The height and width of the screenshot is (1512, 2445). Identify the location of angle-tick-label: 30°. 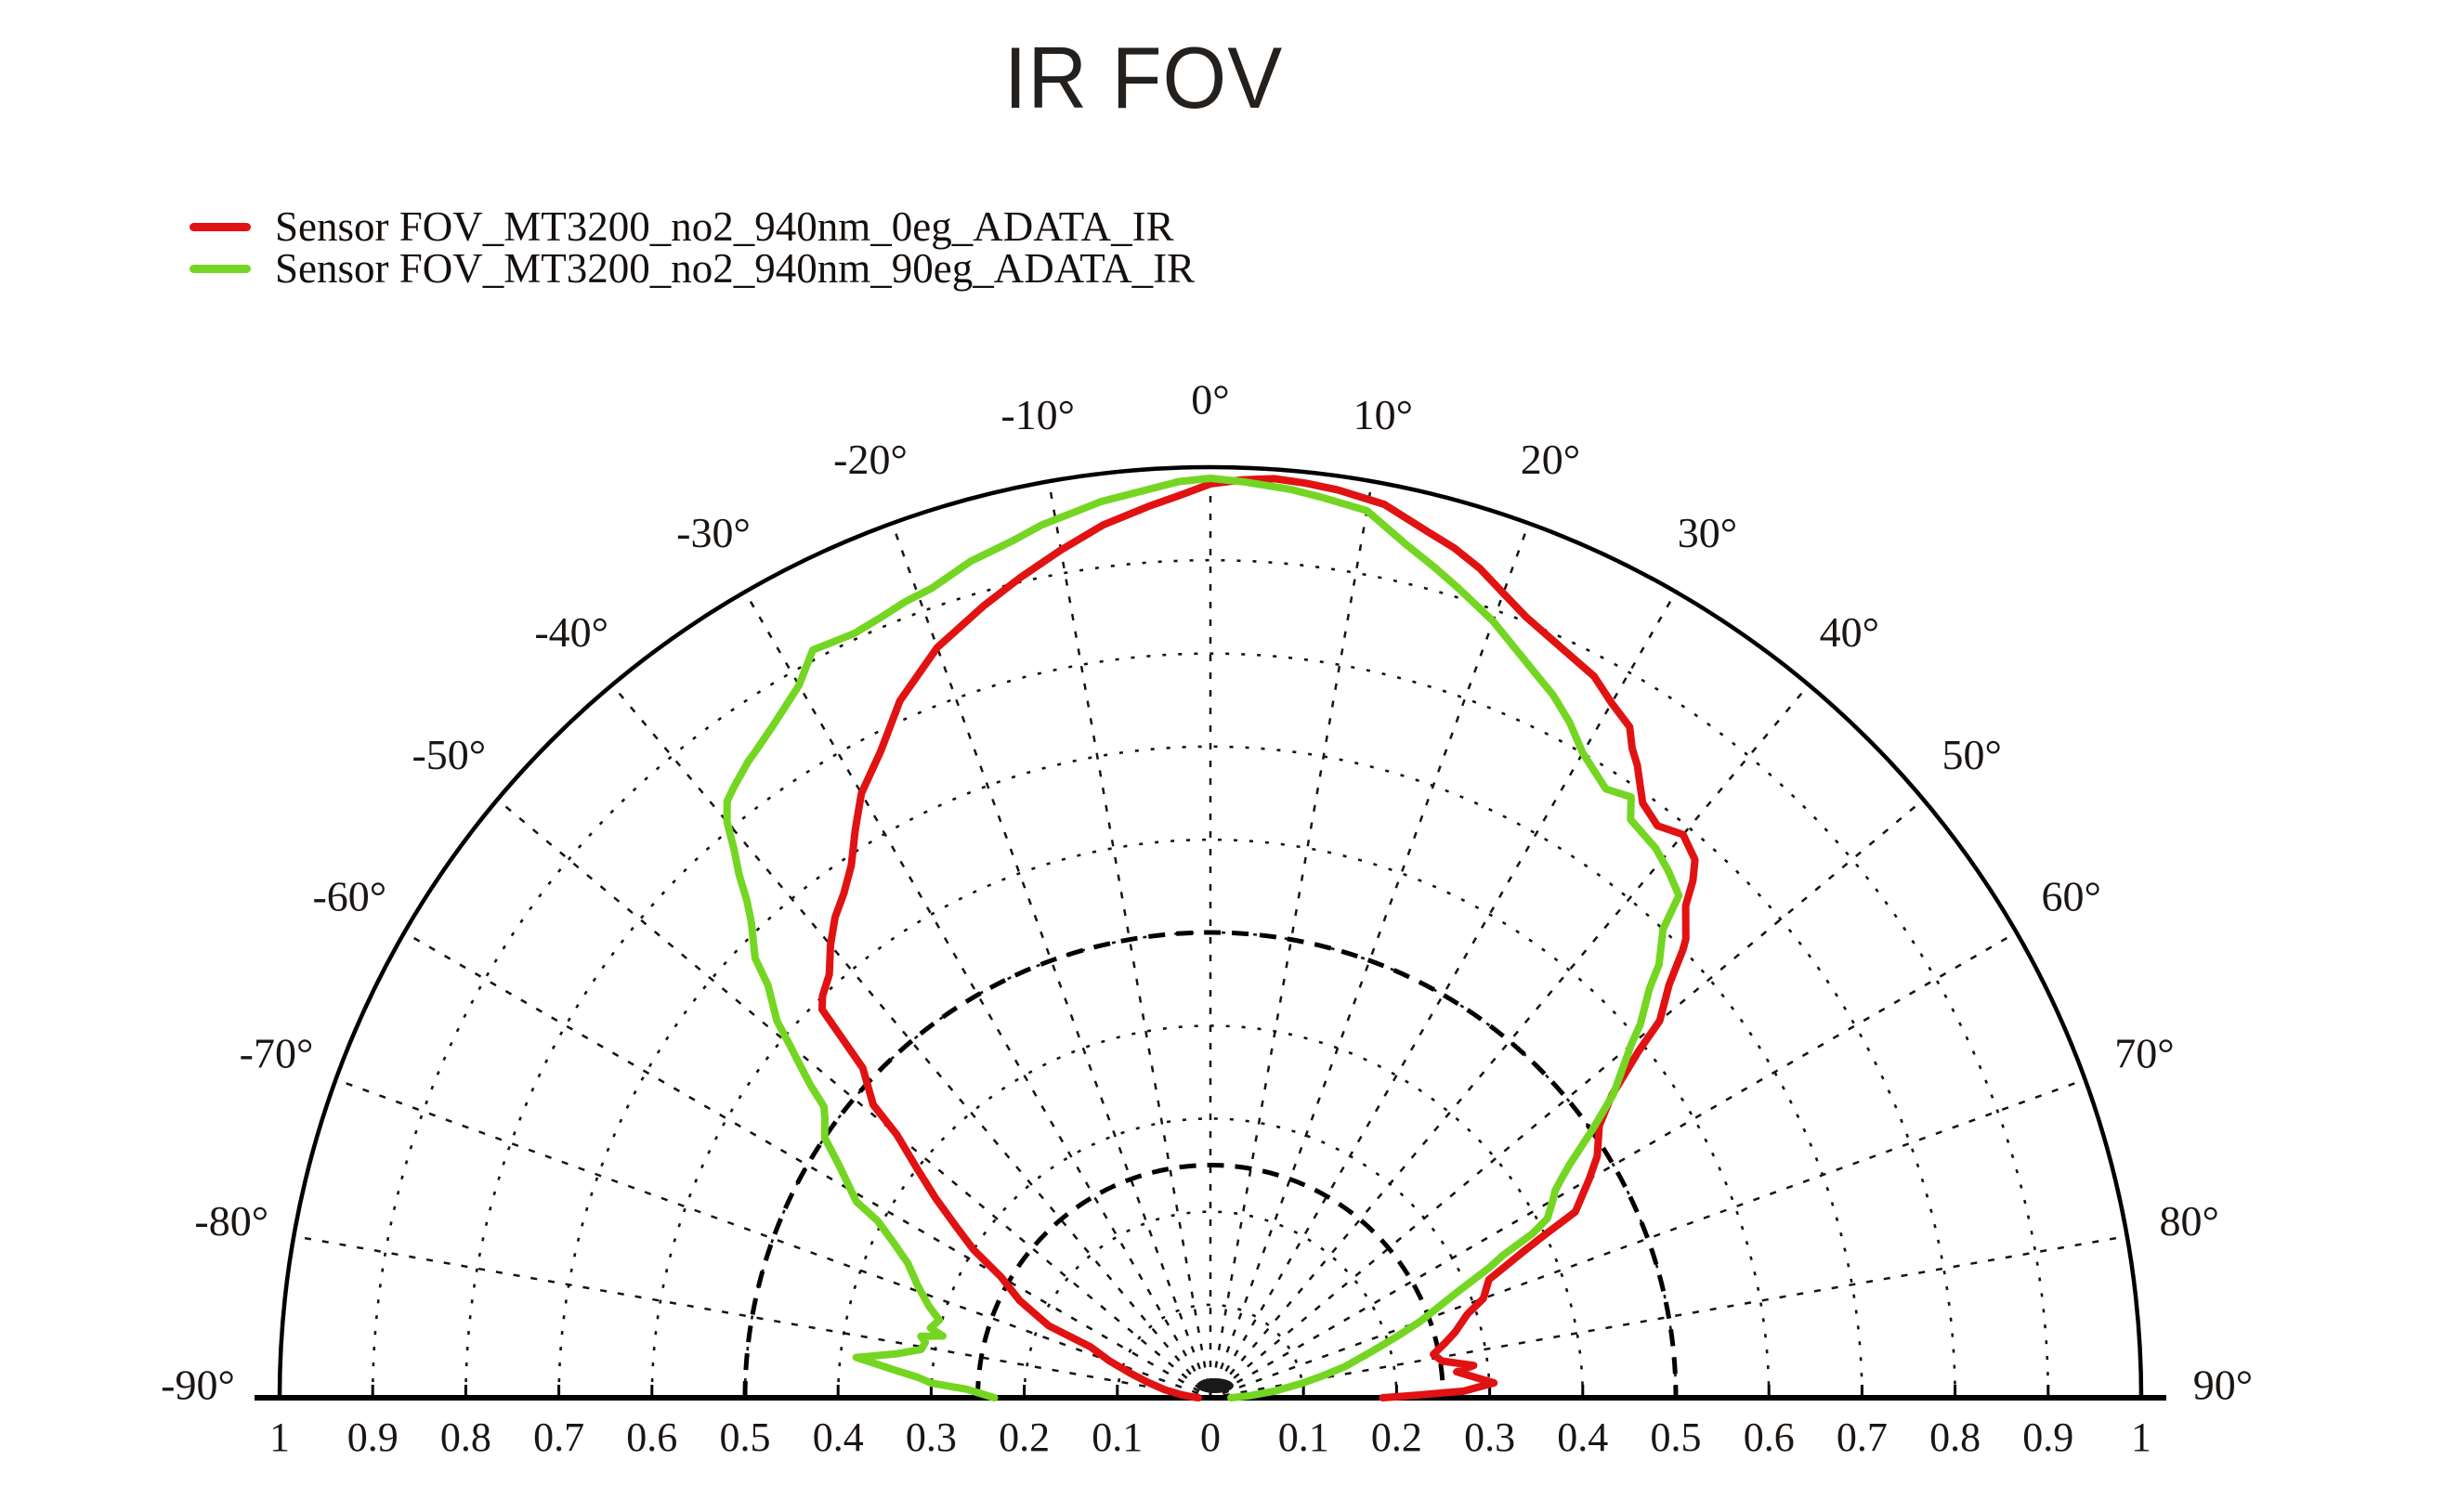
(1707, 532).